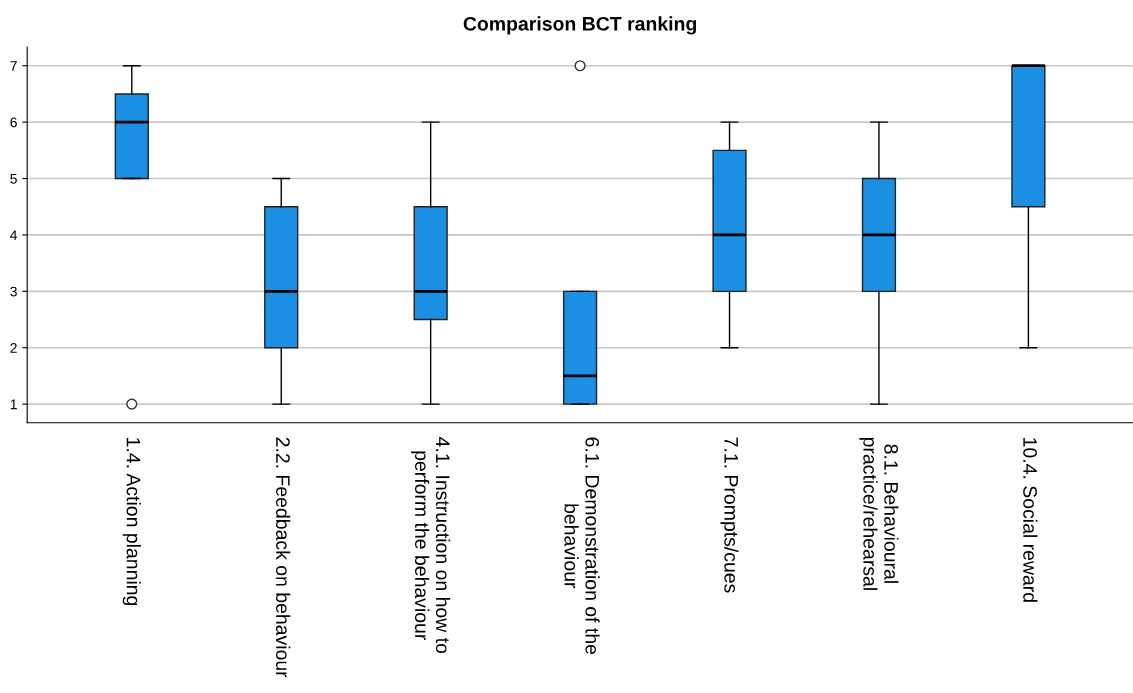 The height and width of the screenshot is (693, 1133). Describe the element at coordinates (13, 66) in the screenshot. I see `y-tick-label: 7` at that location.